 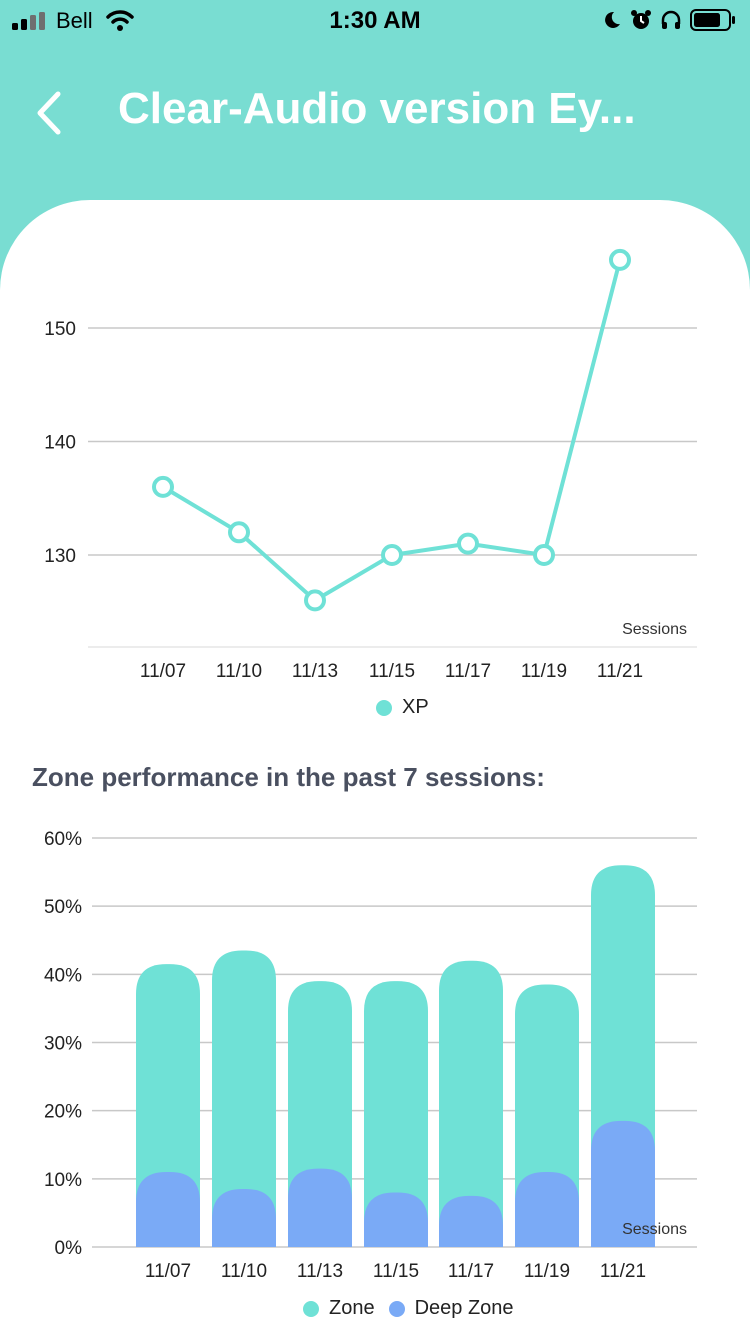 I want to click on zone-chart-legend: Zone Deep Zone, so click(x=415, y=1308).